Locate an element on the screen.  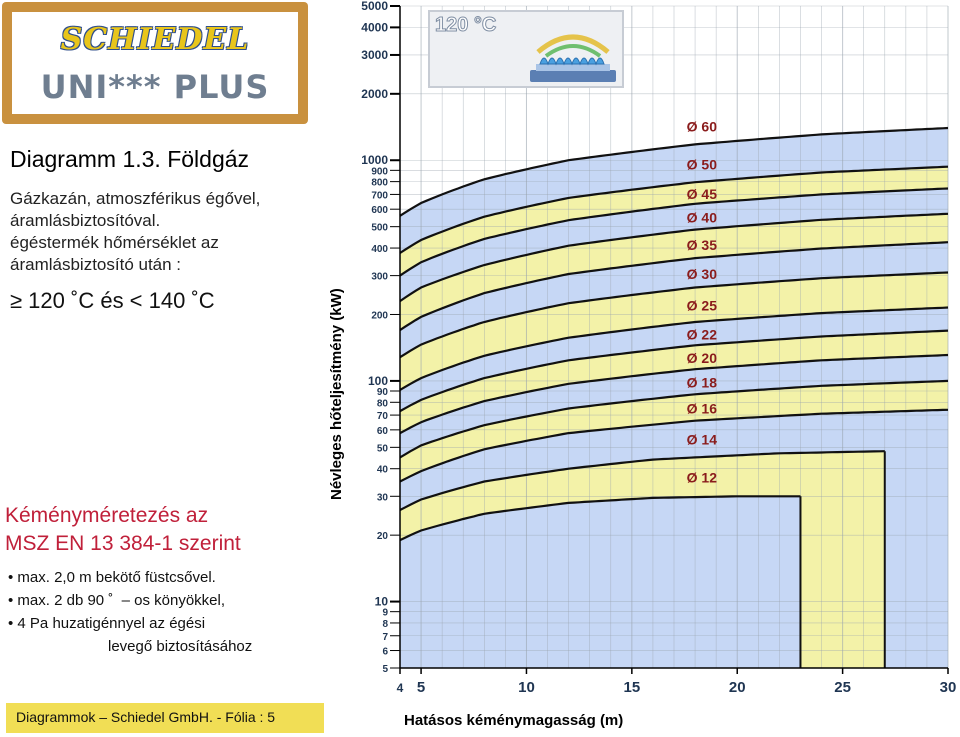
series-label: Ø 30 is located at coordinates (702, 274).